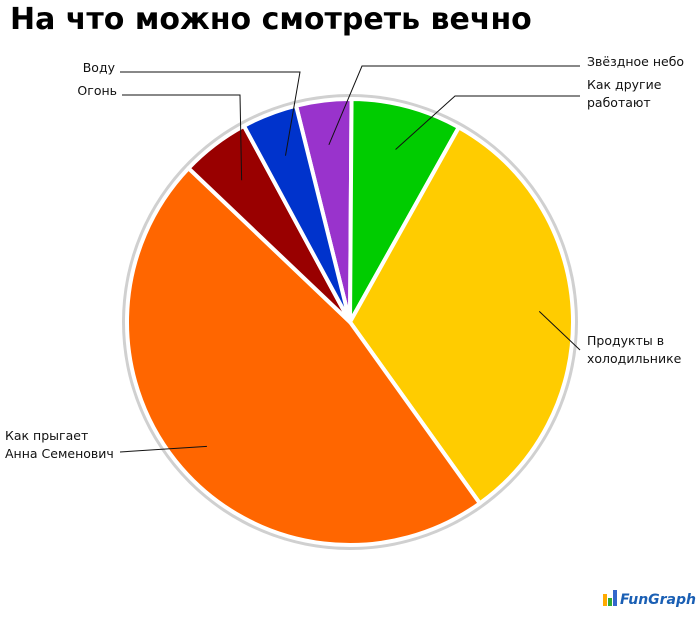 This screenshot has height=618, width=700. Describe the element at coordinates (624, 93) in the screenshot. I see `slice-label: Как другие работают` at that location.